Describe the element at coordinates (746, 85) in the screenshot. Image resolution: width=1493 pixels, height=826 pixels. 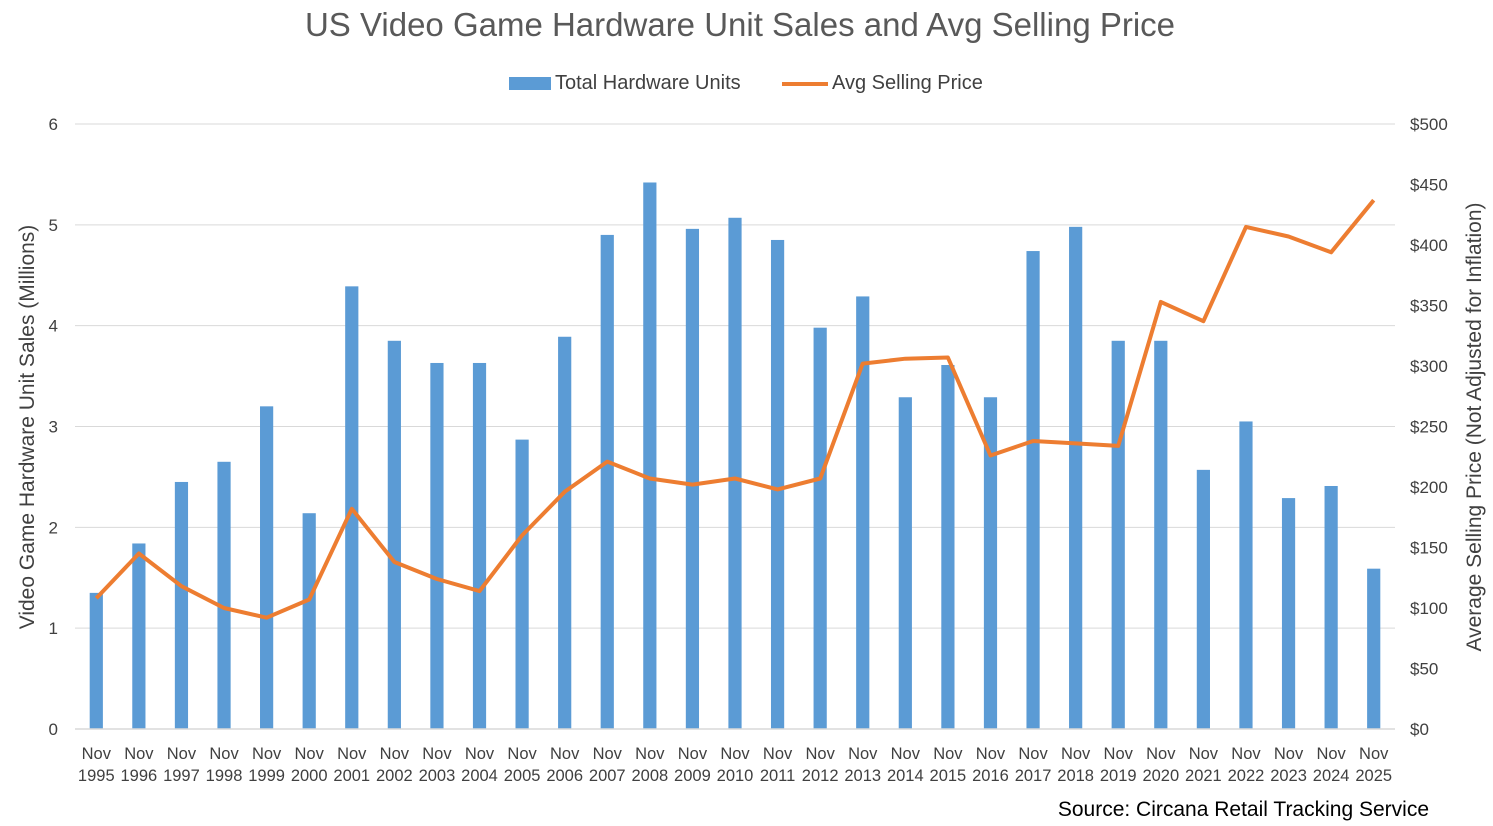
I see `legend: Total Hardware Units Avg Selling Price` at that location.